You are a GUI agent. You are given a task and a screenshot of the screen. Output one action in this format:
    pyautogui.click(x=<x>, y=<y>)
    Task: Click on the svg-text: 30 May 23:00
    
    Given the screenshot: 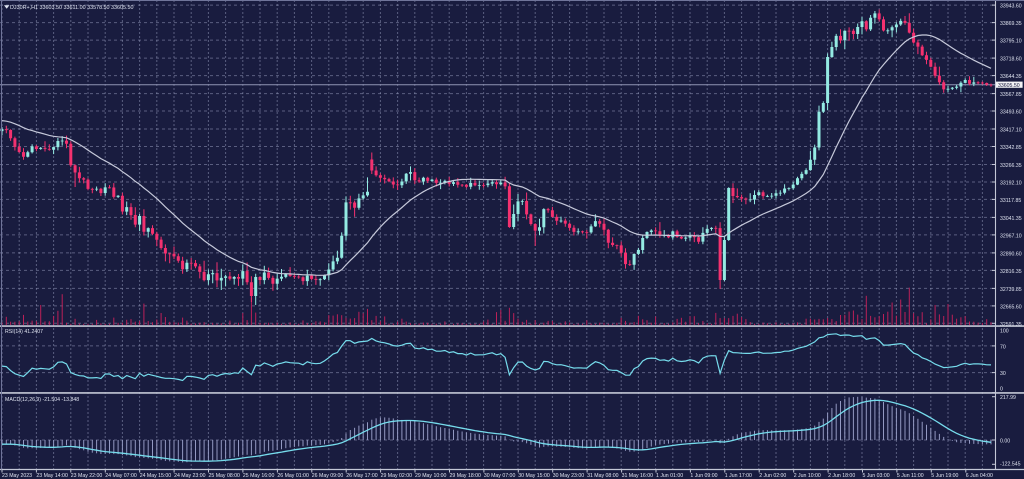 What is the action you would take?
    pyautogui.click(x=569, y=476)
    